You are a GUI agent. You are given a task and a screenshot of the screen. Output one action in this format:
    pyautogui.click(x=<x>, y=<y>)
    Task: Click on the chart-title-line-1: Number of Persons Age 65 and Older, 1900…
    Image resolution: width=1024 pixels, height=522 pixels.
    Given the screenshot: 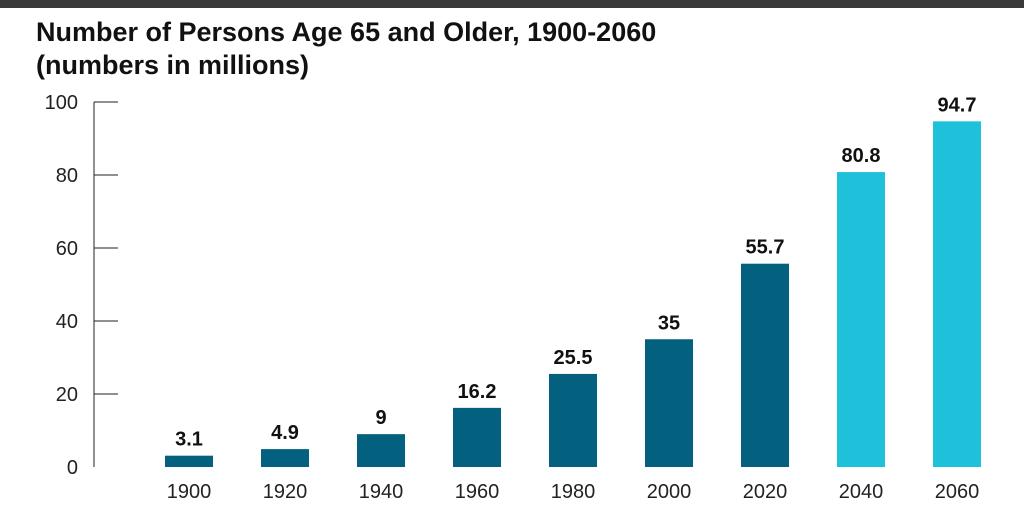 What is the action you would take?
    pyautogui.click(x=346, y=32)
    